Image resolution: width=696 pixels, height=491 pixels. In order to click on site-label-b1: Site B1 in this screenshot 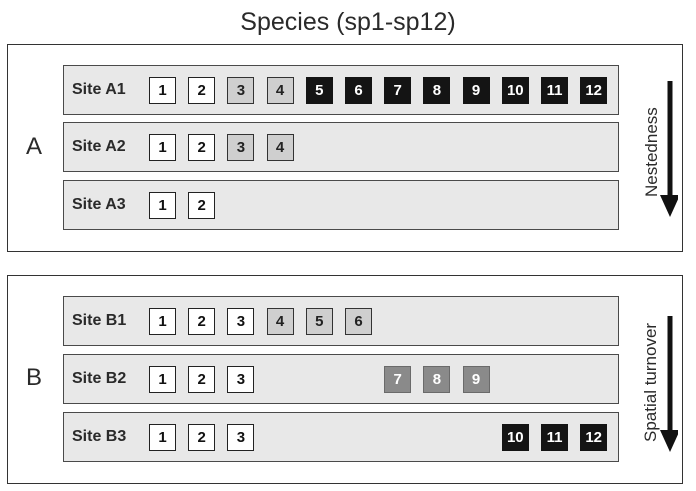, I will do `click(99, 320)`.